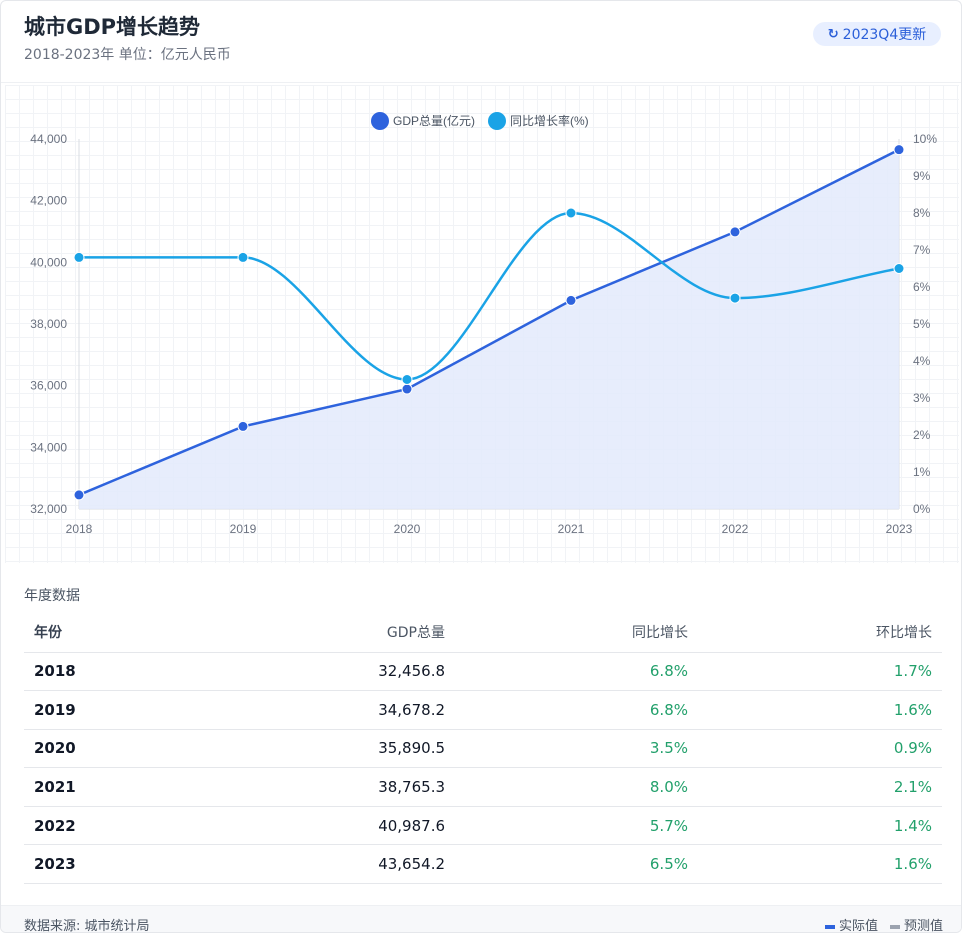 The width and height of the screenshot is (962, 933). What do you see at coordinates (319, 826) in the screenshot?
I see `cell-gdp: 40,987.6` at bounding box center [319, 826].